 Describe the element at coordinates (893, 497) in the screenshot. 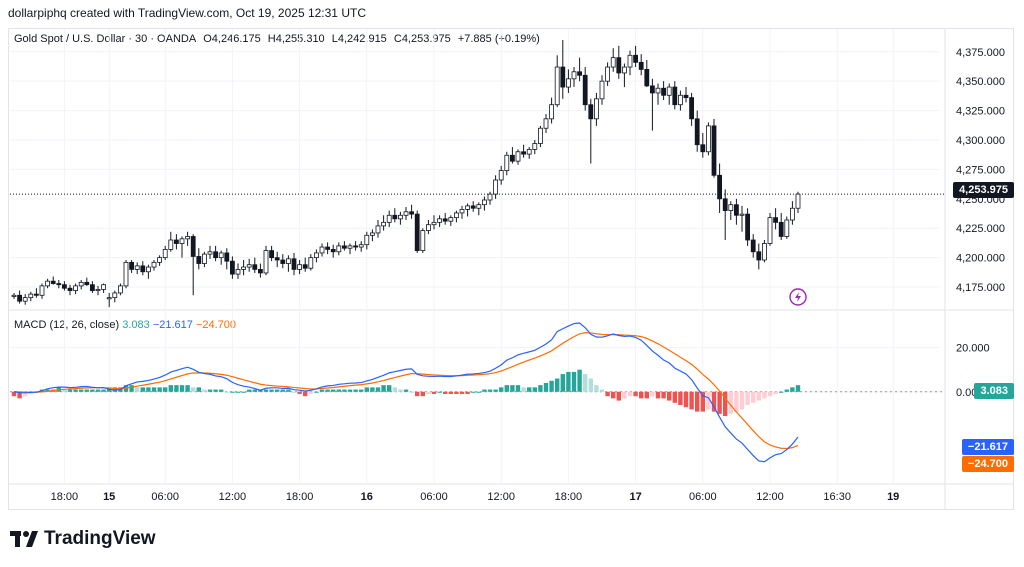

I see `time-tick-label: 19` at that location.